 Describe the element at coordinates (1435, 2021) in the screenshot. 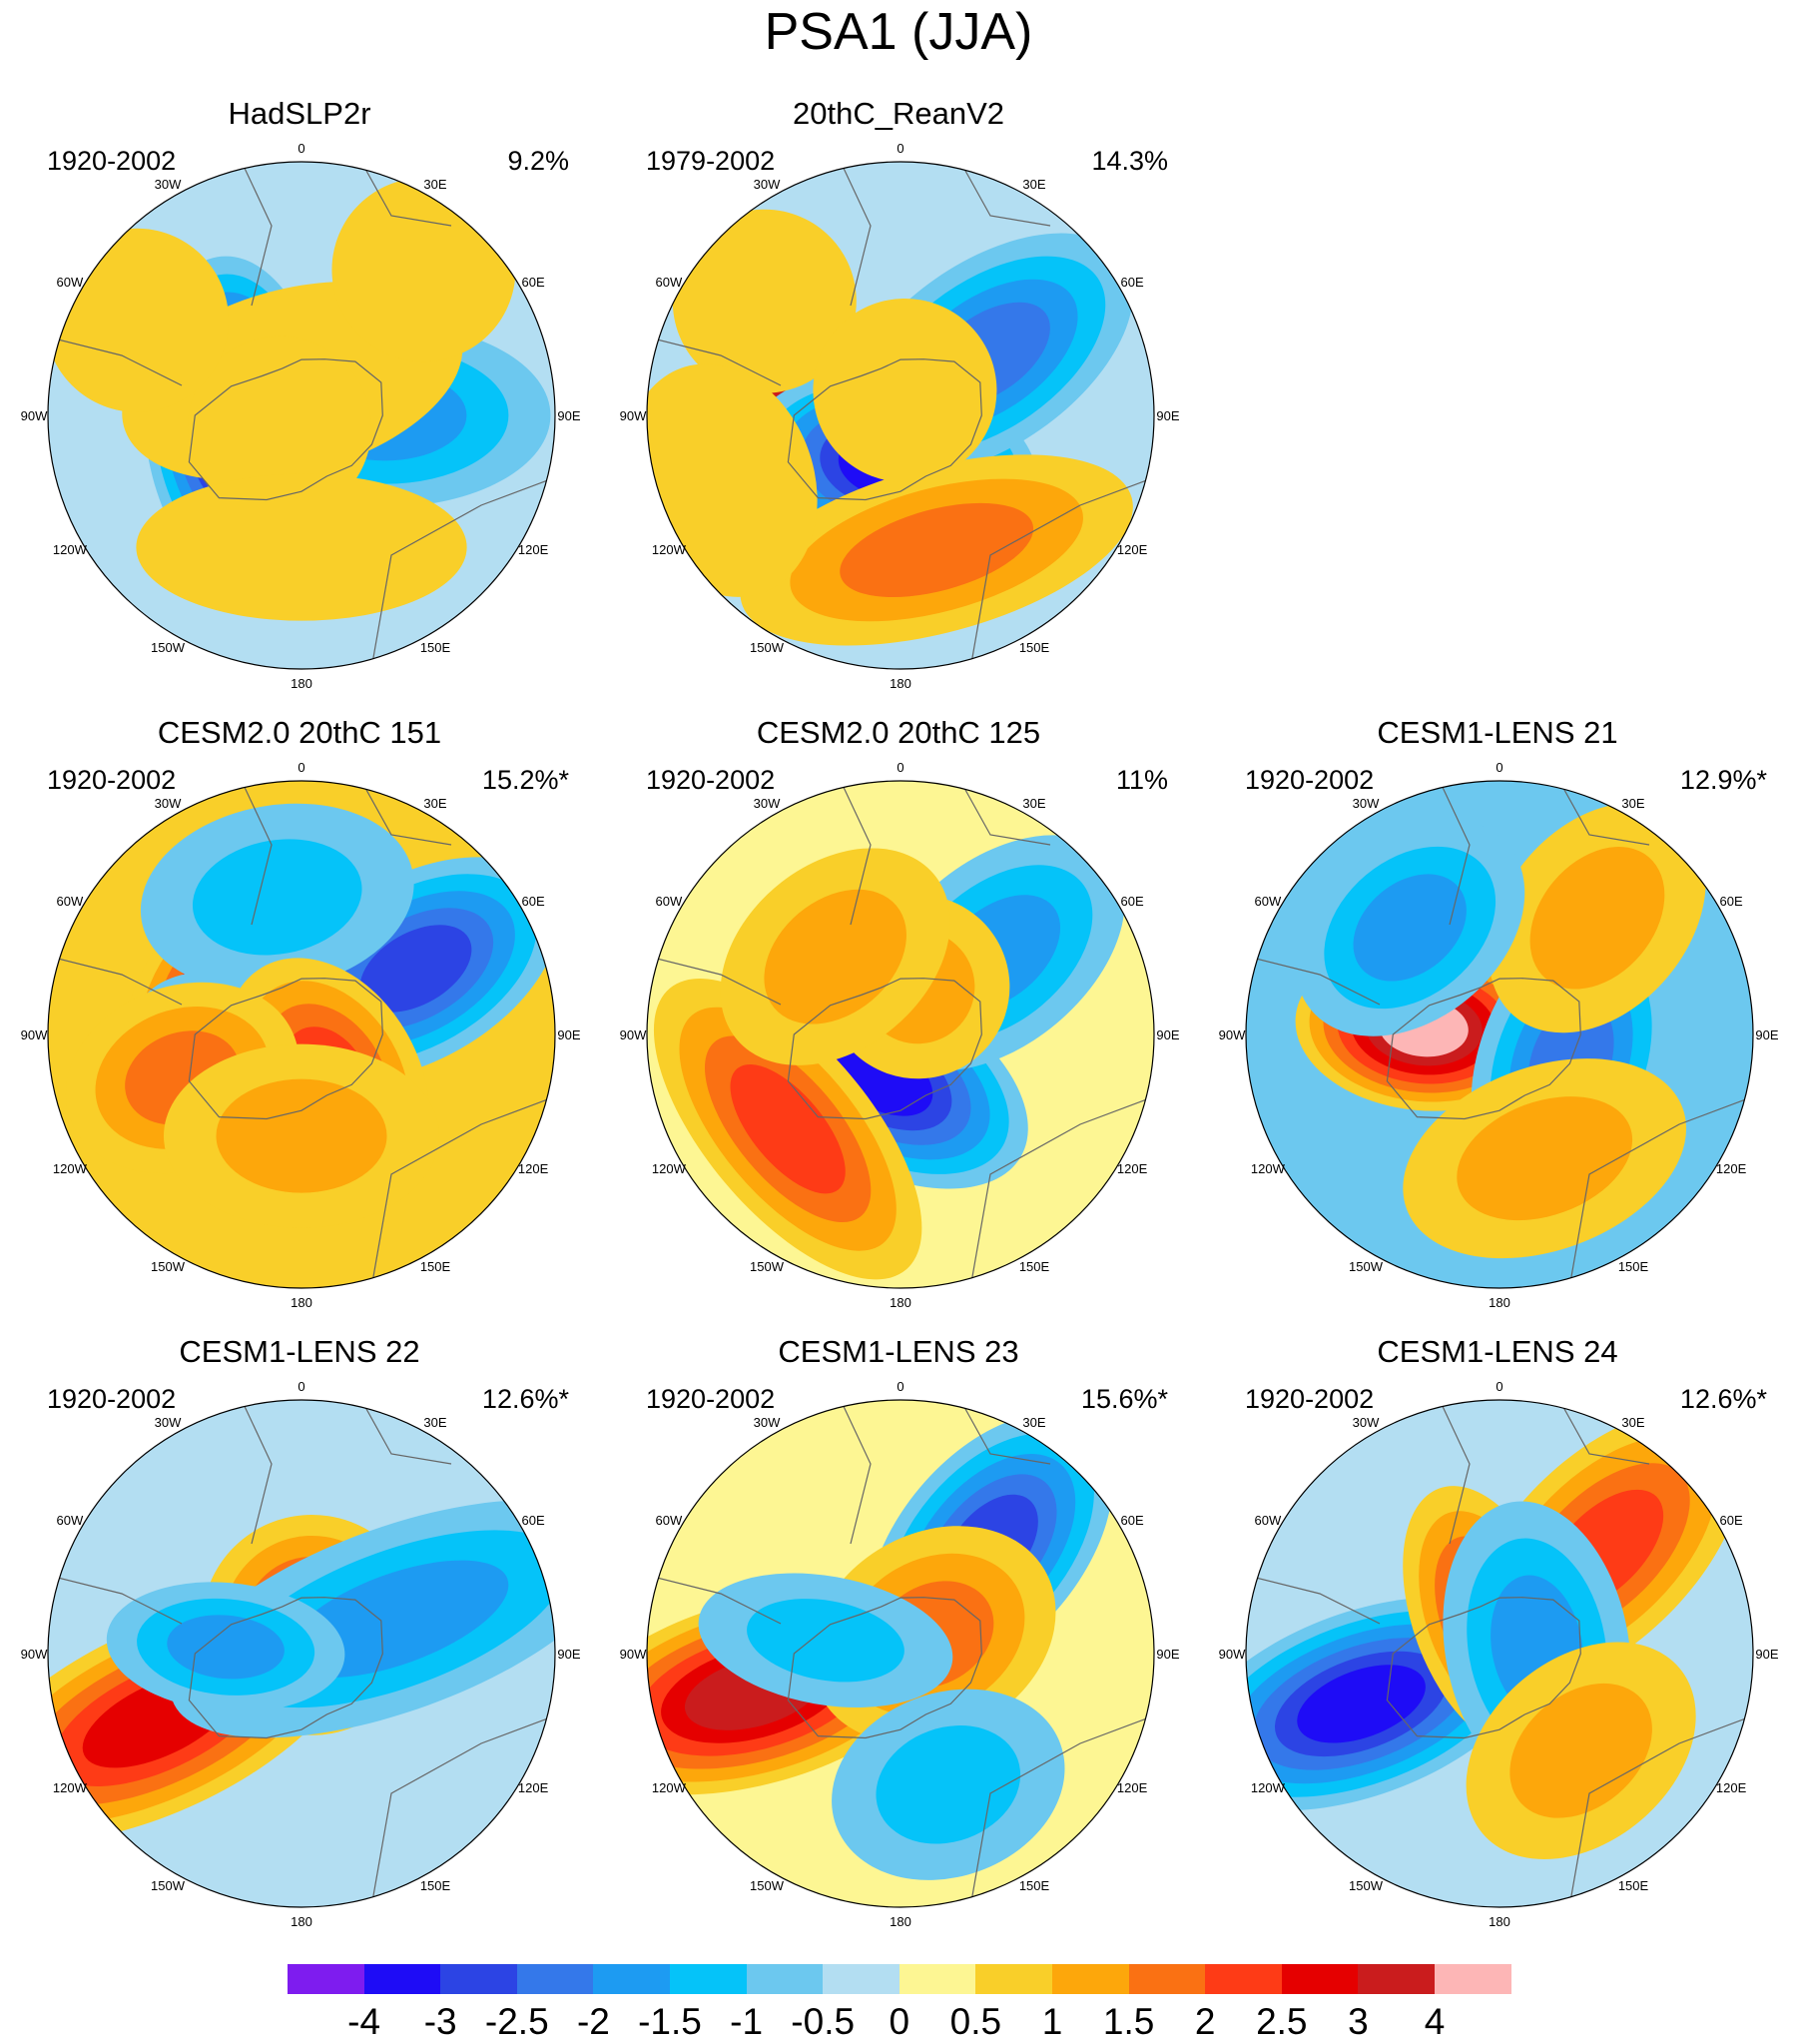

I see `colorbar-tick-label: 4` at that location.